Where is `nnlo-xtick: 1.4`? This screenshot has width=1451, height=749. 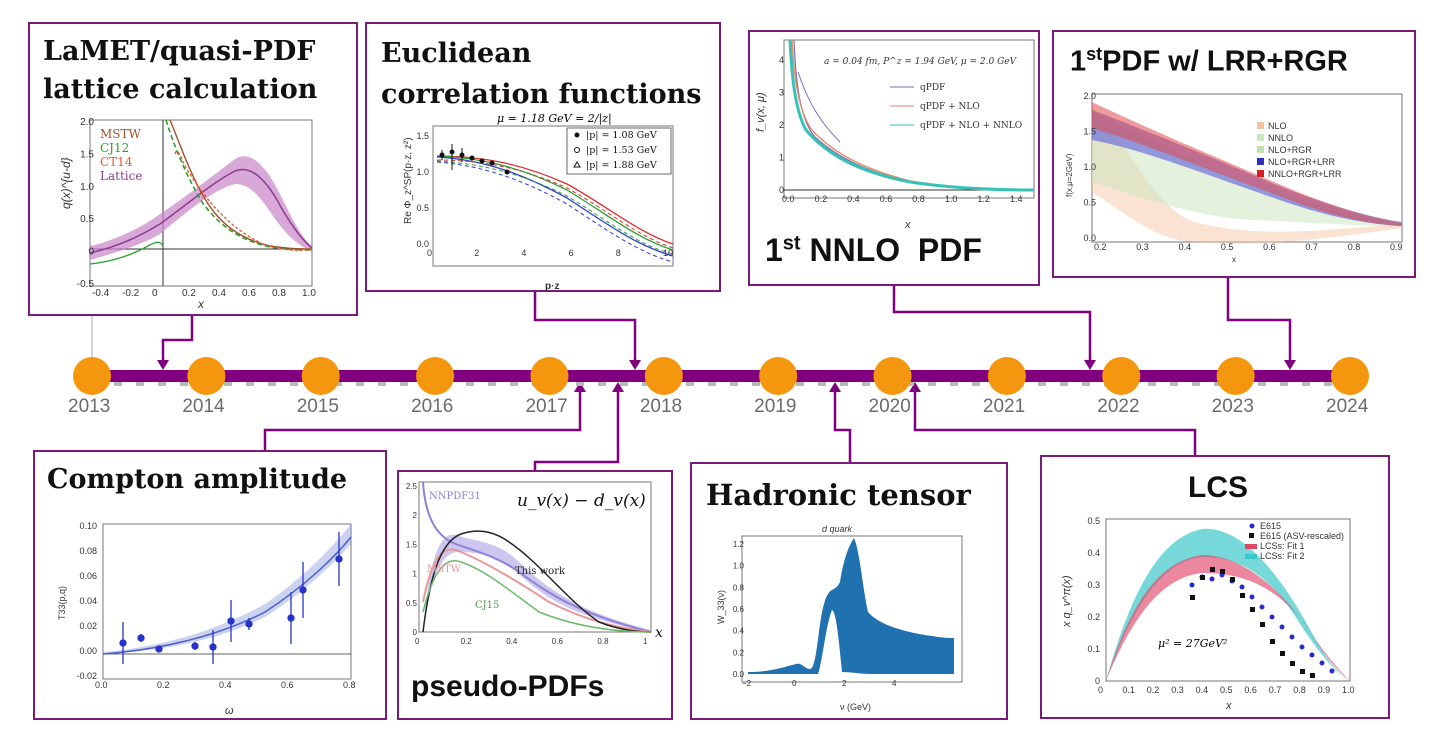 nnlo-xtick: 1.4 is located at coordinates (1016, 199).